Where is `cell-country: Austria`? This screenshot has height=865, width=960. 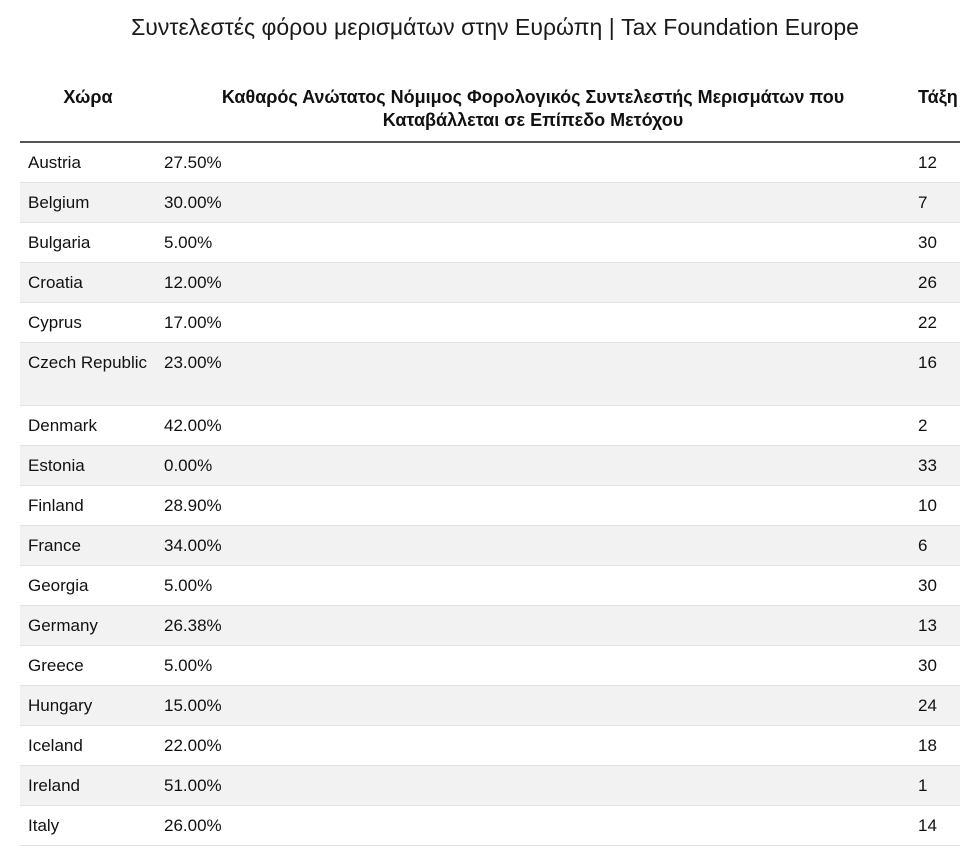
cell-country: Austria is located at coordinates (88, 162).